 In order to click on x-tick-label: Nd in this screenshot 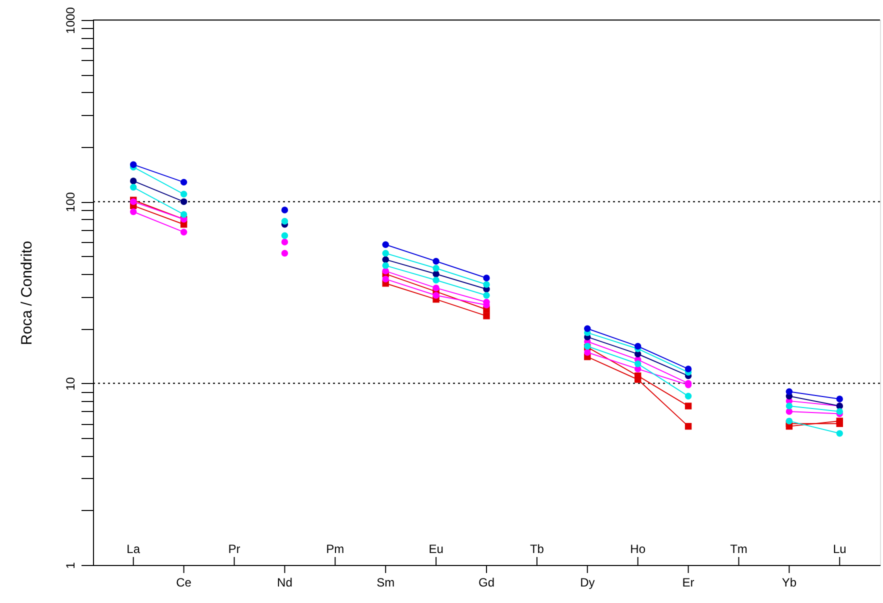, I will do `click(284, 583)`.